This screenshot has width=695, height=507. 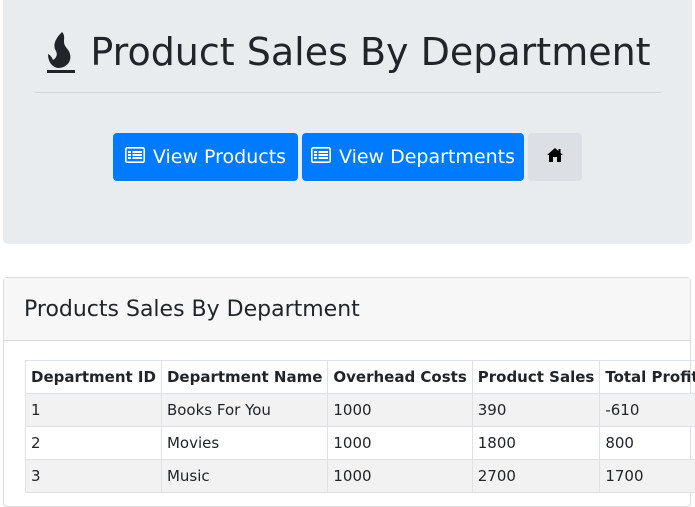 I want to click on view-departments-label: View Departments, so click(x=427, y=157).